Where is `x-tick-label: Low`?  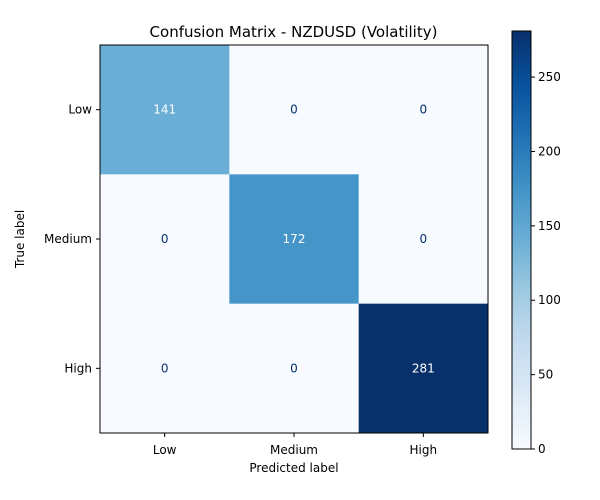
x-tick-label: Low is located at coordinates (165, 450).